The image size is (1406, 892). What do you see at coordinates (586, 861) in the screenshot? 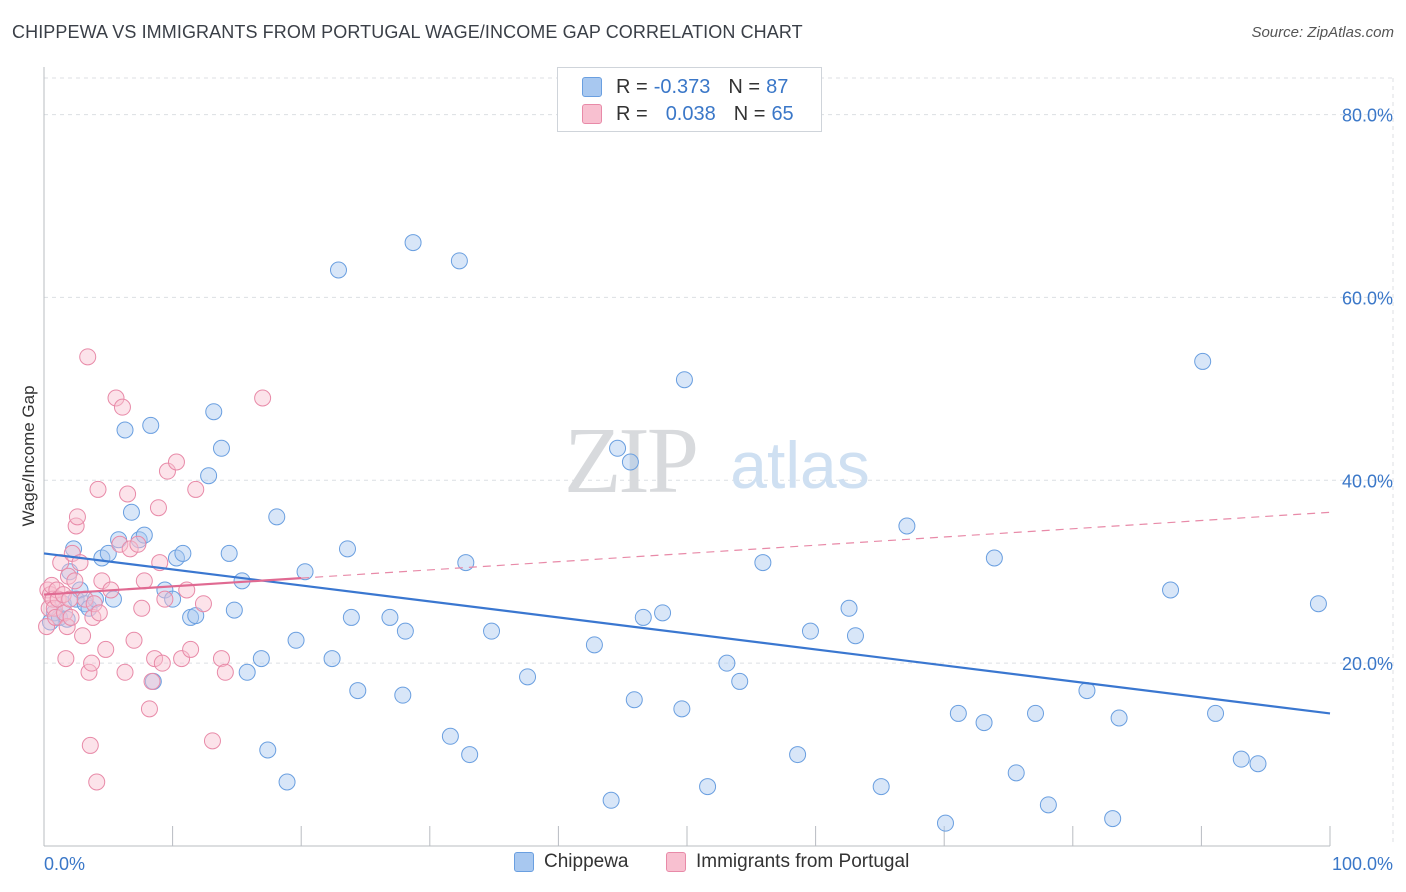
I see `bottom-legend-label-chippewa: Chippewa` at bounding box center [586, 861].